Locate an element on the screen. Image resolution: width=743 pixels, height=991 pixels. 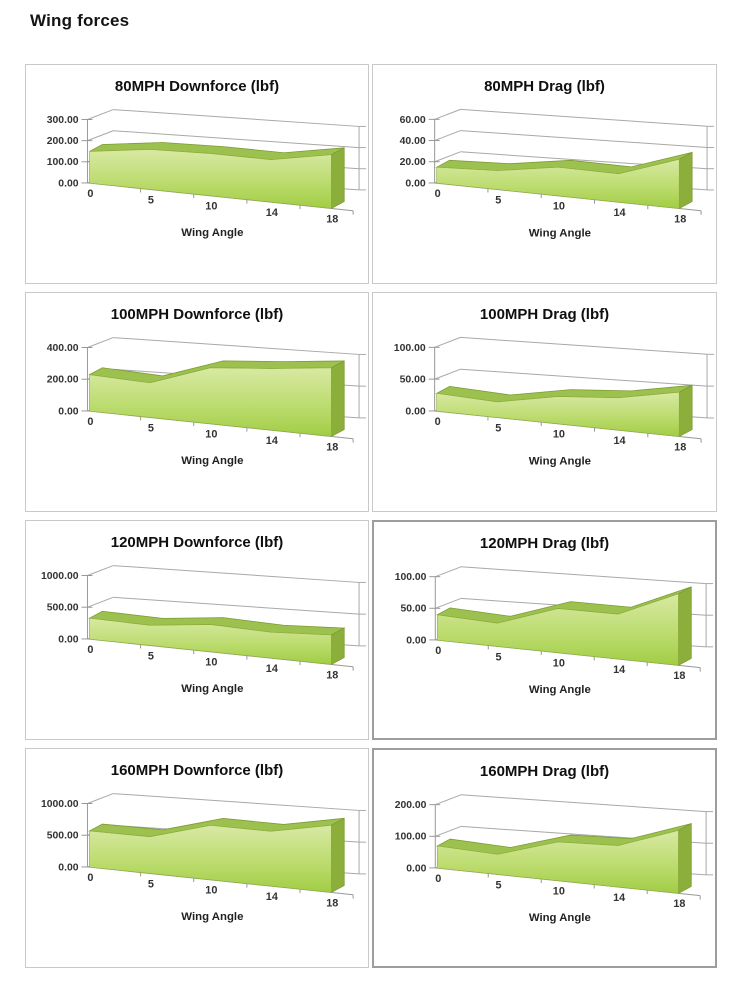
area-chart-plot: 300.00 200.00 100.00 0.00 0 5 10 14 18 Wing Angle is located at coordinates (207, 174).